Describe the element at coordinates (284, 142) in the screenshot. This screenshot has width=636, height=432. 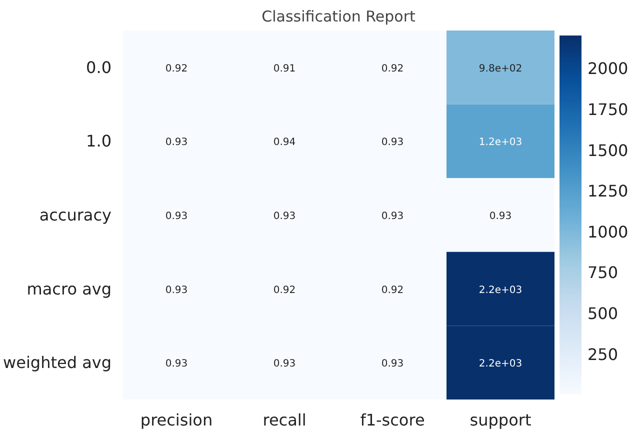
I see `data-label: 0.94` at that location.